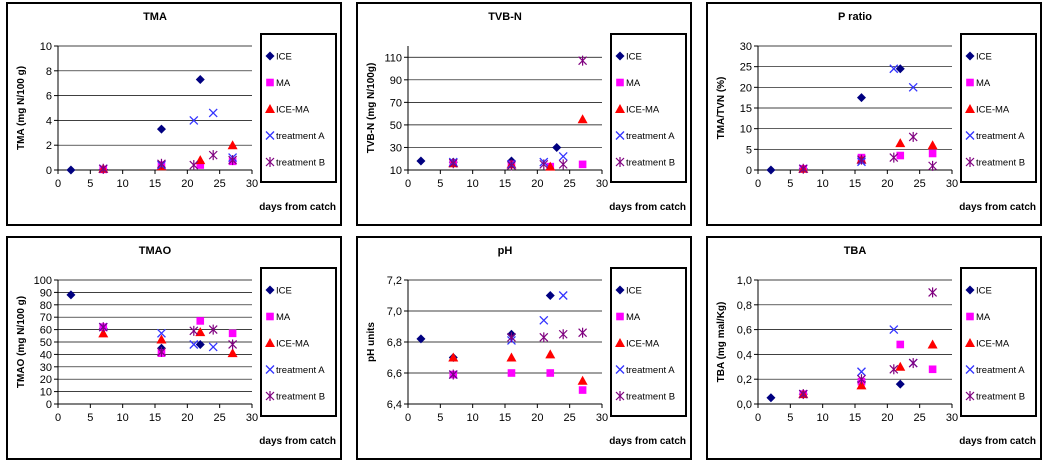  What do you see at coordinates (749, 171) in the screenshot?
I see `y-tick-label: 0` at bounding box center [749, 171].